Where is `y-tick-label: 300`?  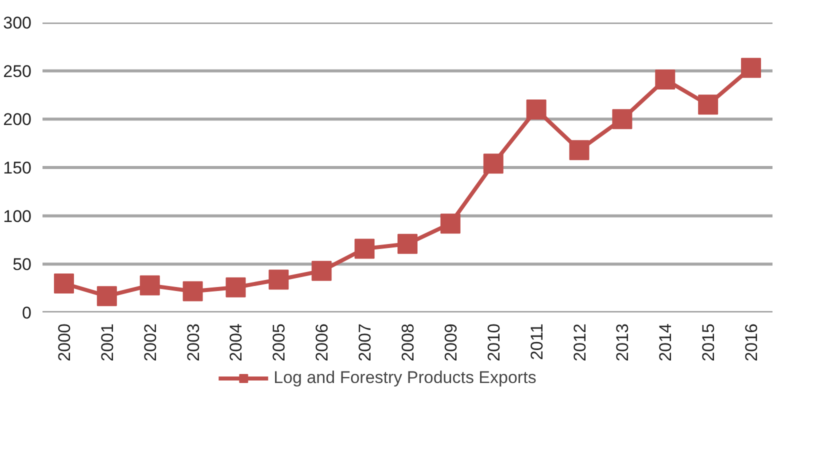 y-tick-label: 300 is located at coordinates (17, 23).